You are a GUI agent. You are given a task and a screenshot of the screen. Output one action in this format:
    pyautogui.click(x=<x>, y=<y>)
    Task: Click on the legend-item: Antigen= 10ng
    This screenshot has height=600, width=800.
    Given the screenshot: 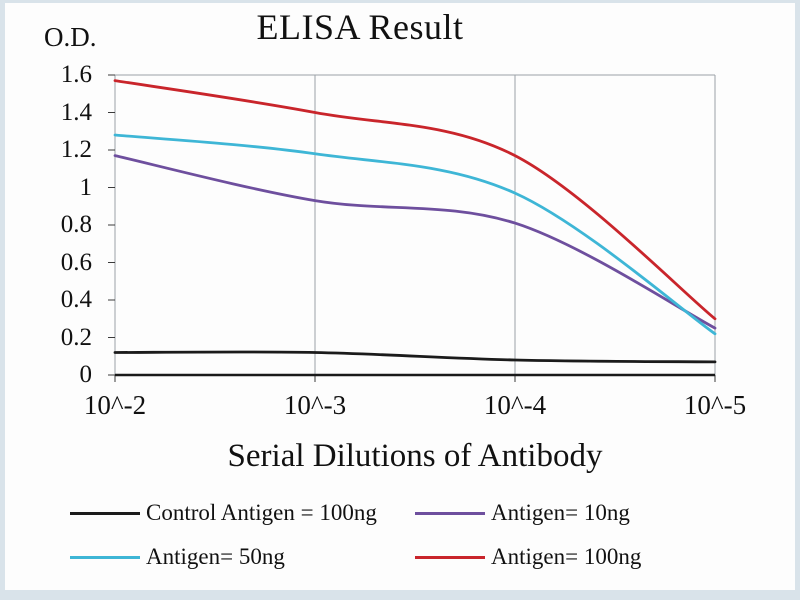 What is the action you would take?
    pyautogui.click(x=582, y=513)
    